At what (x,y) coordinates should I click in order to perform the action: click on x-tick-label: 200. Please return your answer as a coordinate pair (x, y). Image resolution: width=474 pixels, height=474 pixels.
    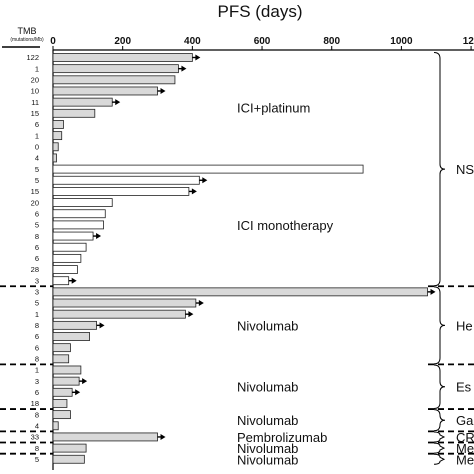
    Looking at the image, I should click on (122, 41).